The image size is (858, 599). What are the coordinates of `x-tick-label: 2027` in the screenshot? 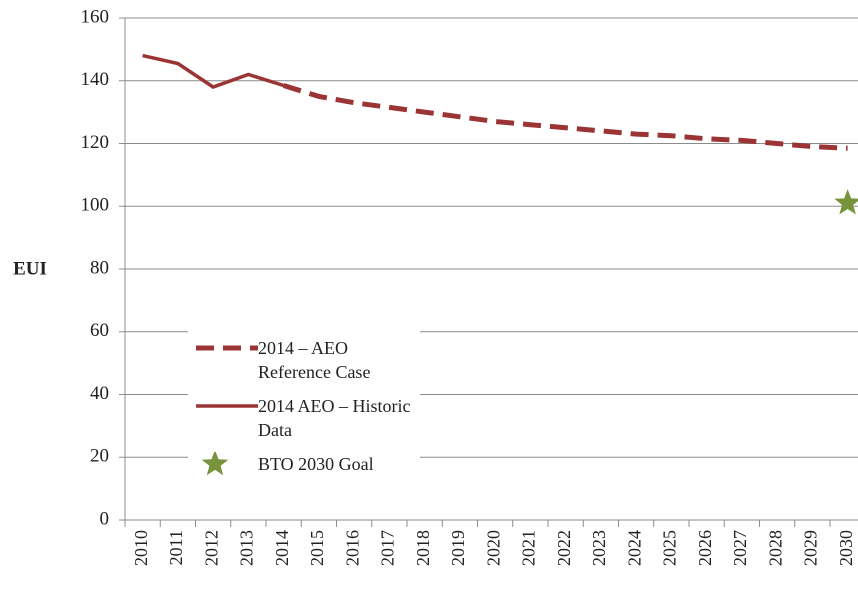 It's located at (740, 548).